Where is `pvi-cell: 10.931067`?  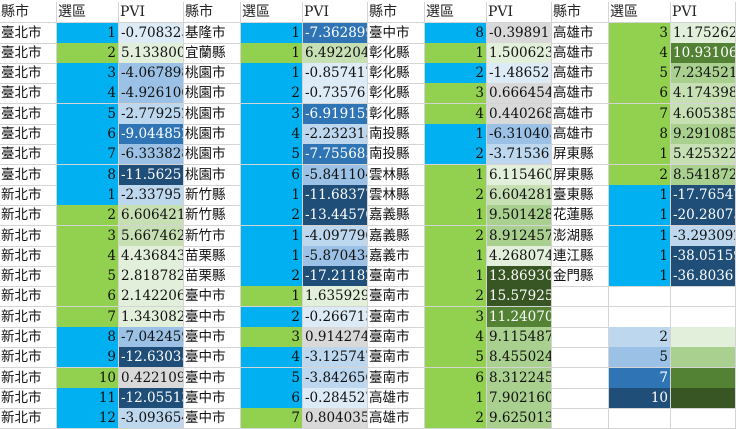 pvi-cell: 10.931067 is located at coordinates (703, 53).